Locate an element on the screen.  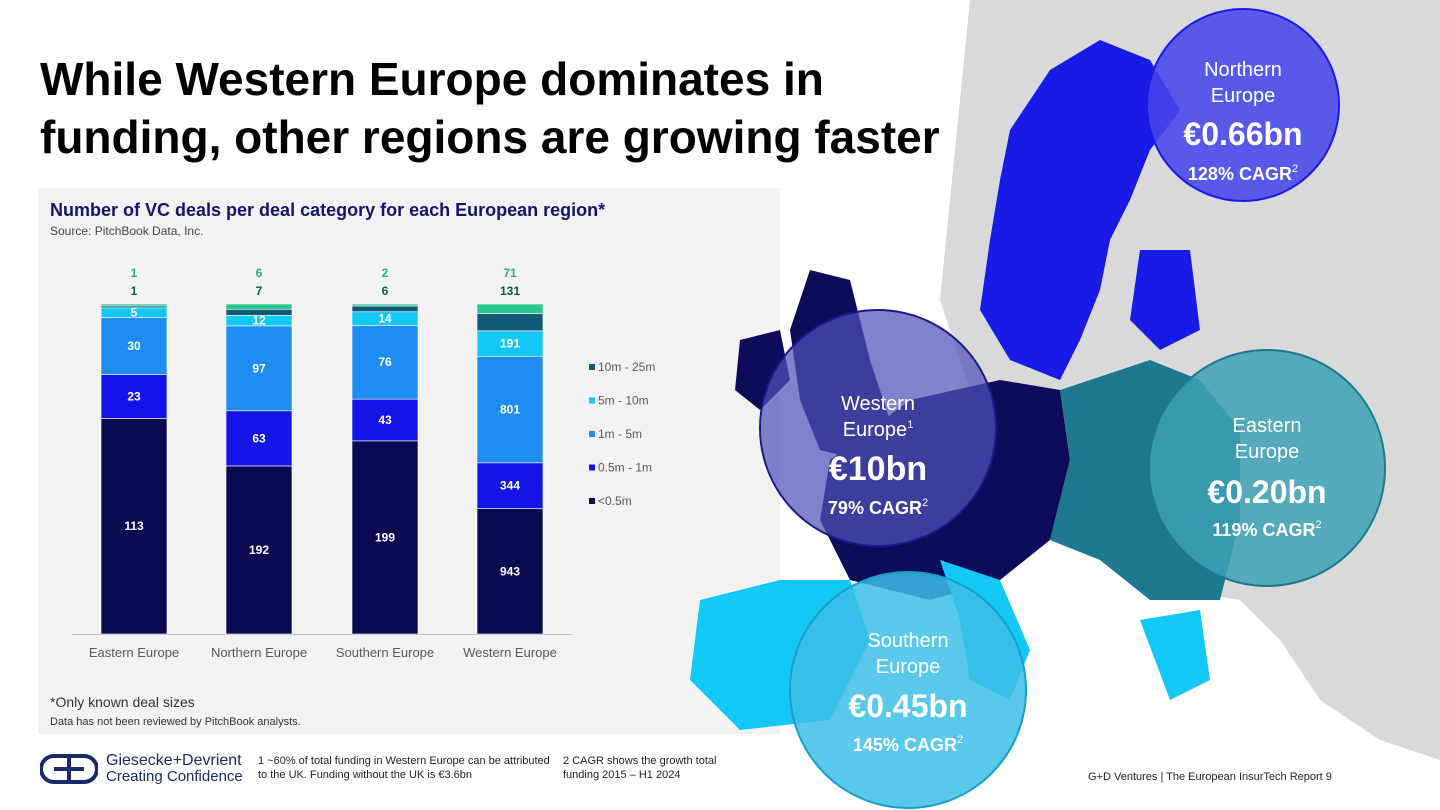
bar-data-label: 191 is located at coordinates (510, 344).